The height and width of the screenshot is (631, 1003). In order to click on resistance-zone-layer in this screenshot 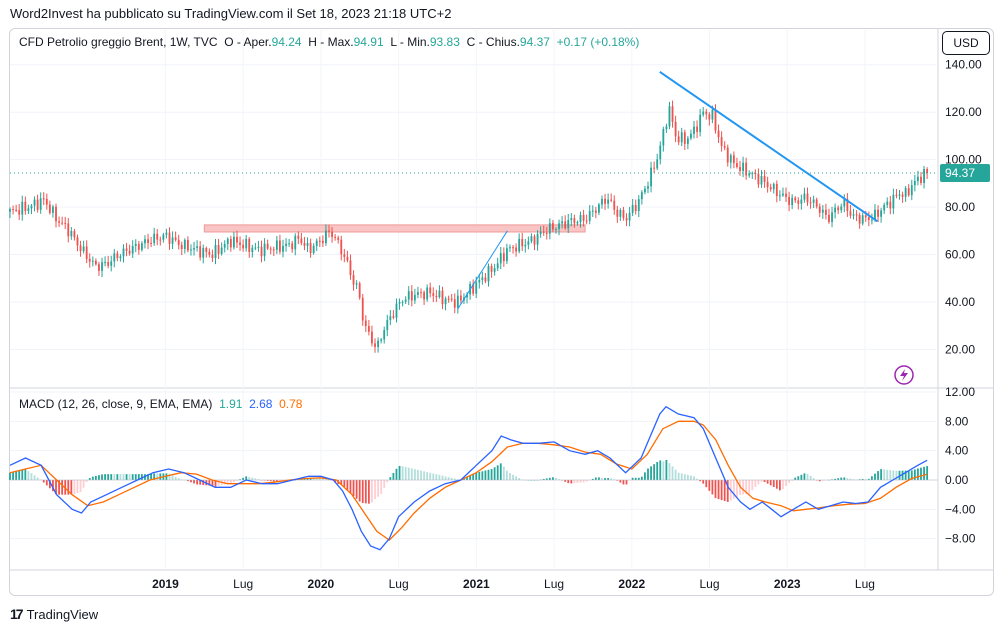, I will do `click(394, 228)`.